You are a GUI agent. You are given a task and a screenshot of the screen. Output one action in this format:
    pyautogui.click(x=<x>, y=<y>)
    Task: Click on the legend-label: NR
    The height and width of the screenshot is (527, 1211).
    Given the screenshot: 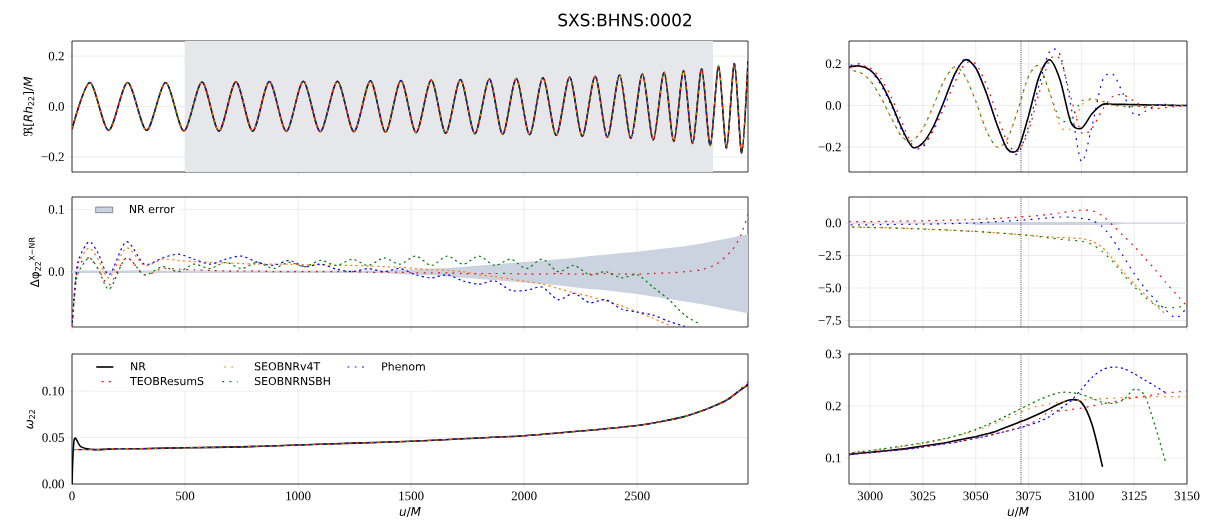 What is the action you would take?
    pyautogui.click(x=138, y=366)
    